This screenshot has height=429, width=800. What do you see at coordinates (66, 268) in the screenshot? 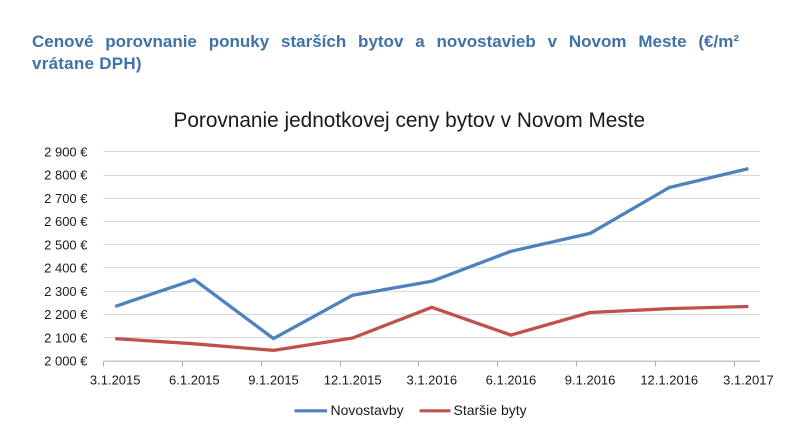
I see `svg-text: 2 400 €` at bounding box center [66, 268].